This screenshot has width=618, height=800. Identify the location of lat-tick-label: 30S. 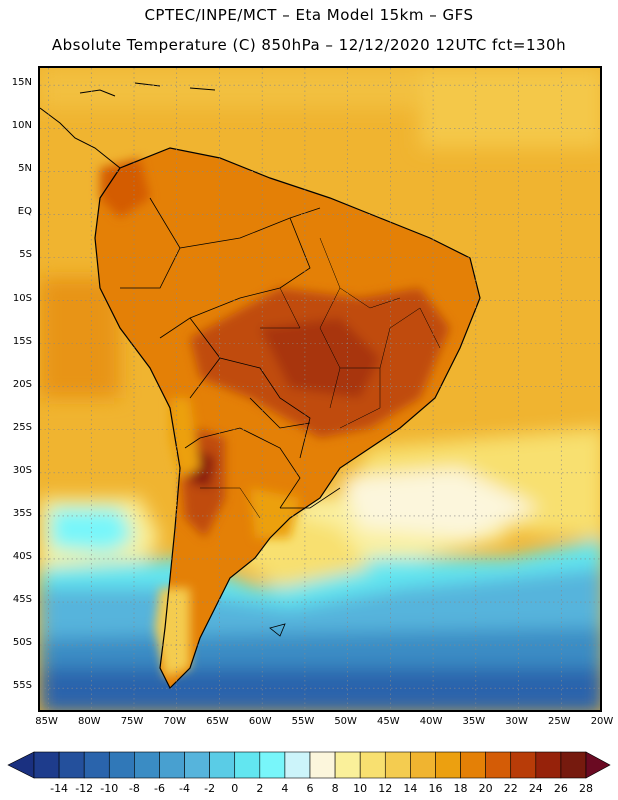
(22, 470).